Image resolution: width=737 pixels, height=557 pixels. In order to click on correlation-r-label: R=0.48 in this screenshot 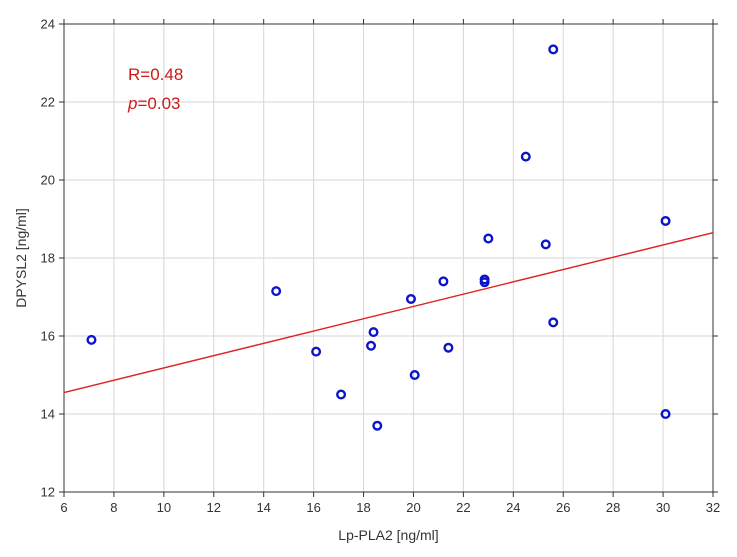, I will do `click(155, 74)`.